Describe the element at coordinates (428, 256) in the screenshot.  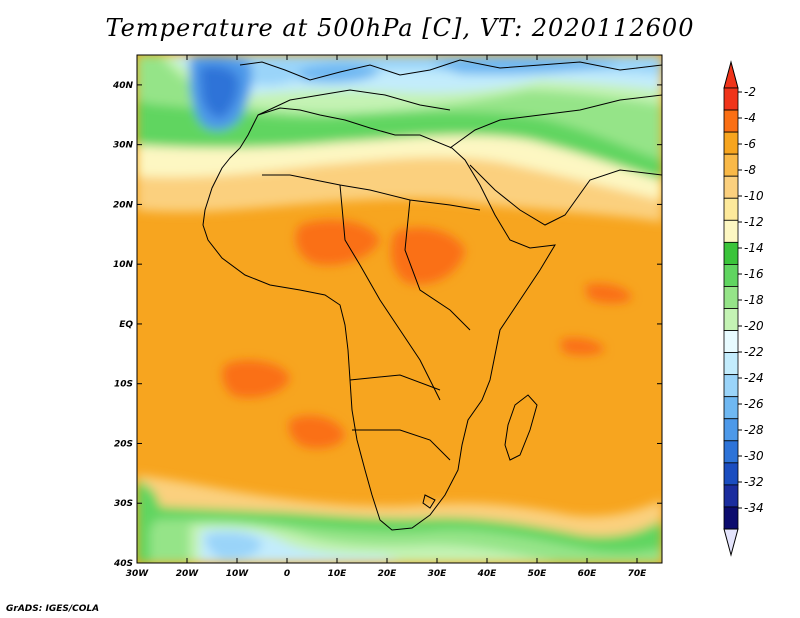
I see `warm-core-central-africa` at that location.